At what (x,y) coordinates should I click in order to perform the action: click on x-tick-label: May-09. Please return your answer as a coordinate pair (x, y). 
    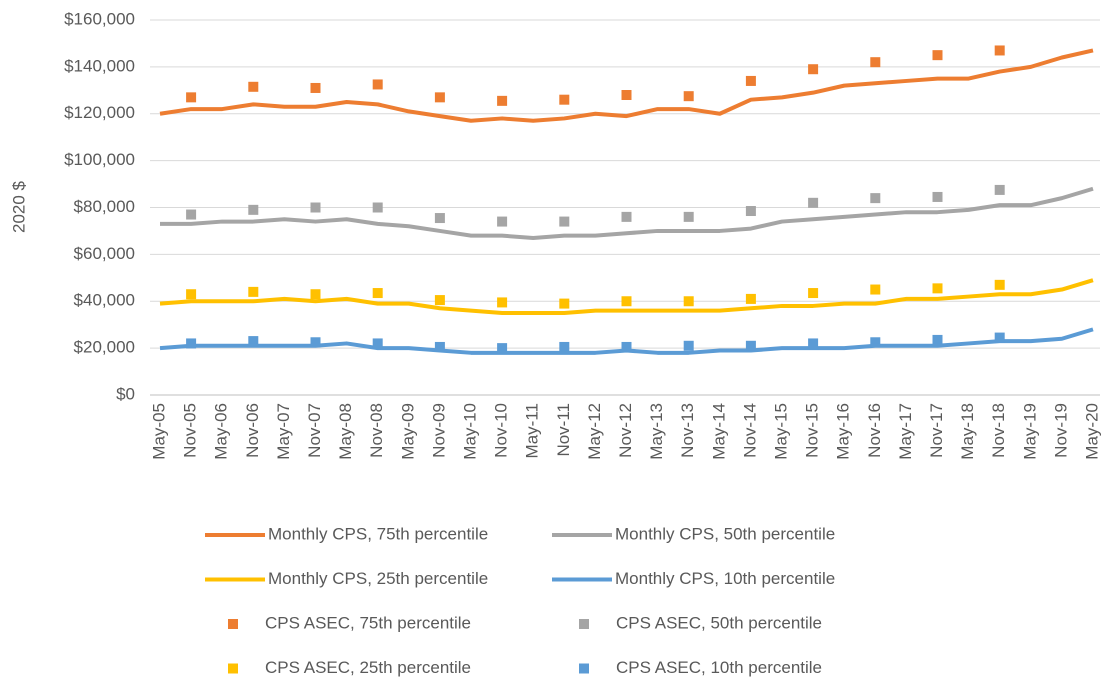
    Looking at the image, I should click on (407, 431).